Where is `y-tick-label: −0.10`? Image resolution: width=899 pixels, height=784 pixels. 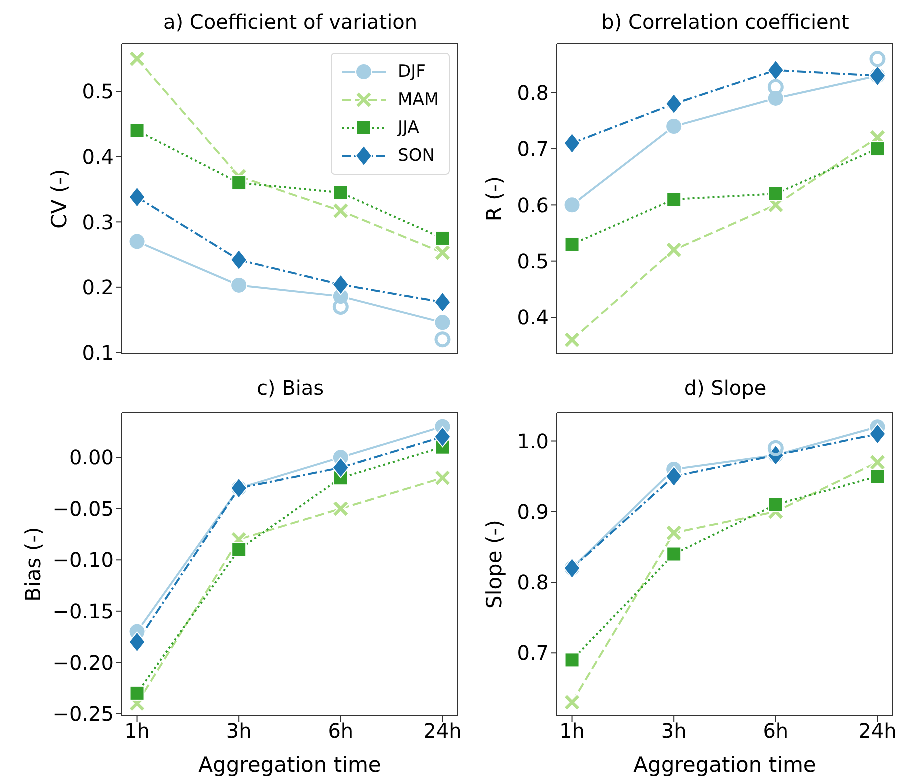 y-tick-label: −0.10 is located at coordinates (83, 560).